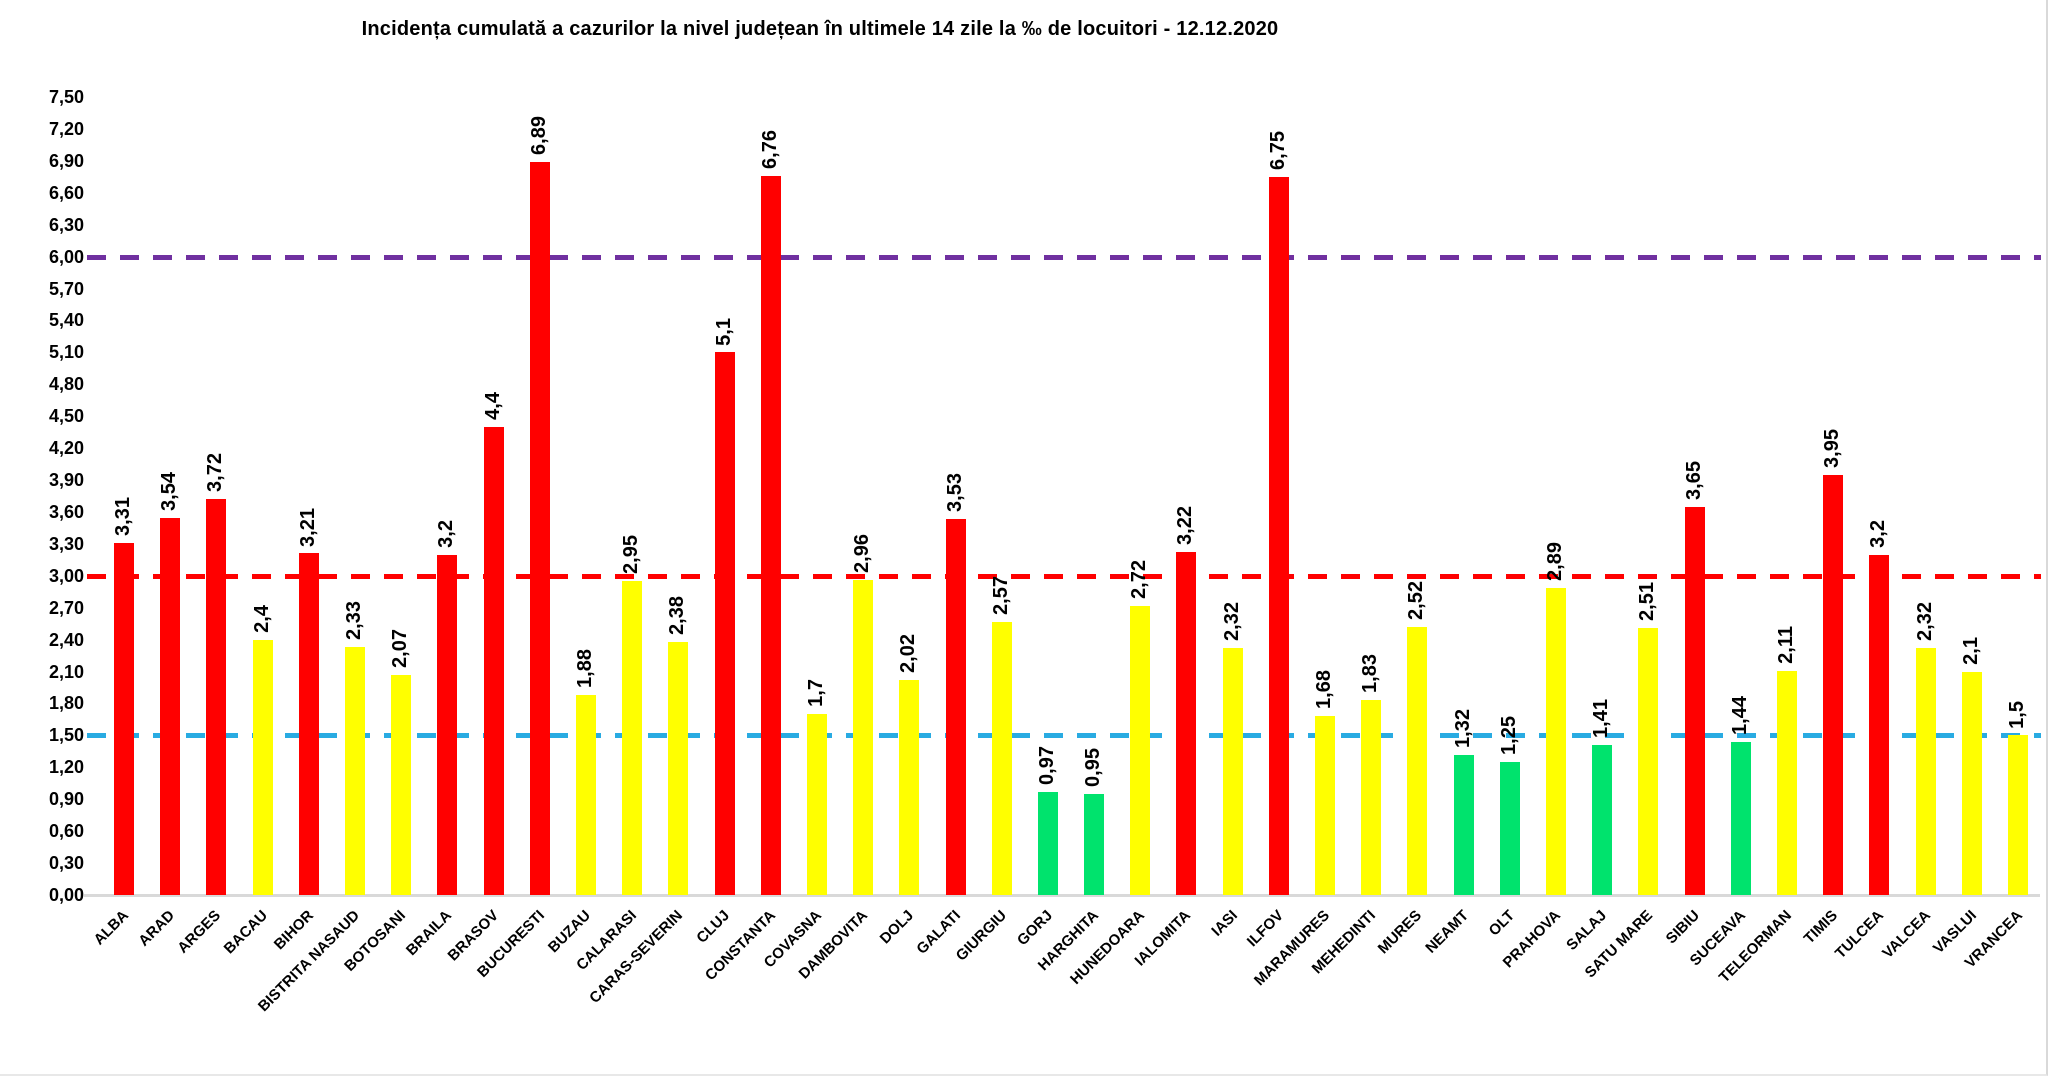 The height and width of the screenshot is (1076, 2048). Describe the element at coordinates (123, 516) in the screenshot. I see `bar-value-label: 3,31` at that location.